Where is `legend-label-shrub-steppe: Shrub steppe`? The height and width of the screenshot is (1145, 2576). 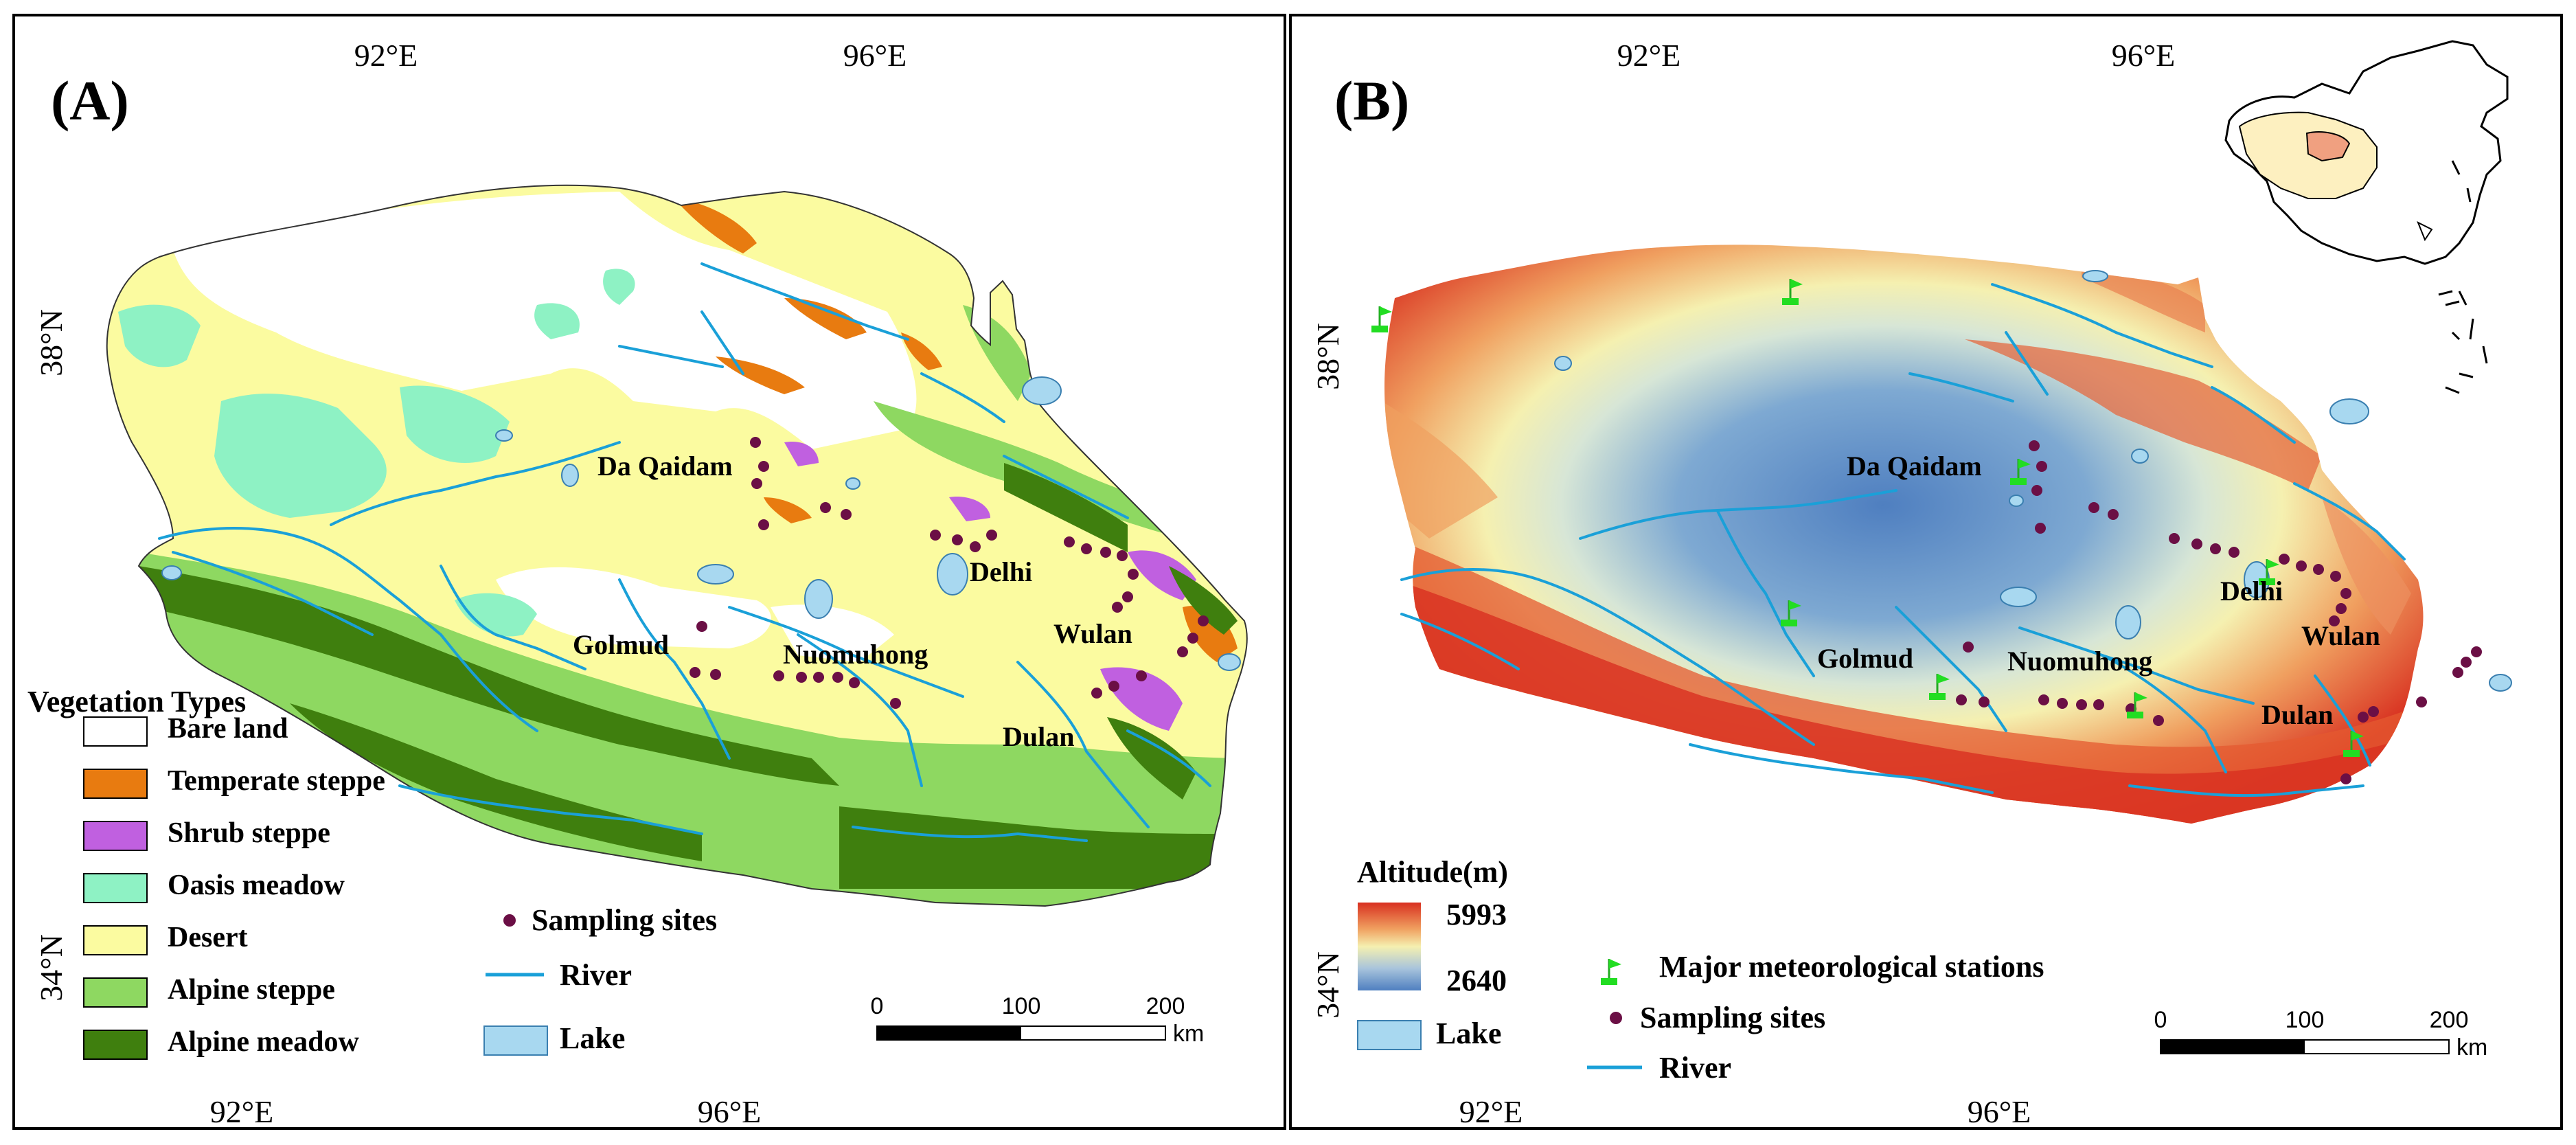 legend-label-shrub-steppe: Shrub steppe is located at coordinates (249, 833).